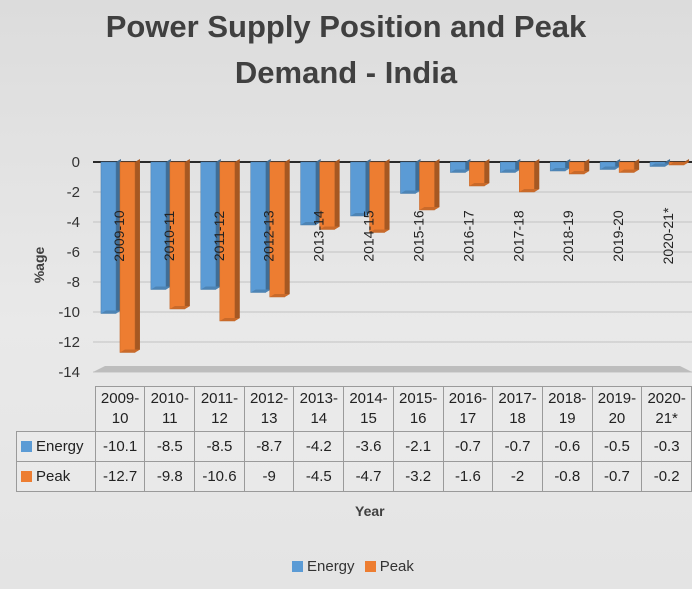 The width and height of the screenshot is (692, 589). I want to click on data-table-cell: -2.1, so click(418, 446).